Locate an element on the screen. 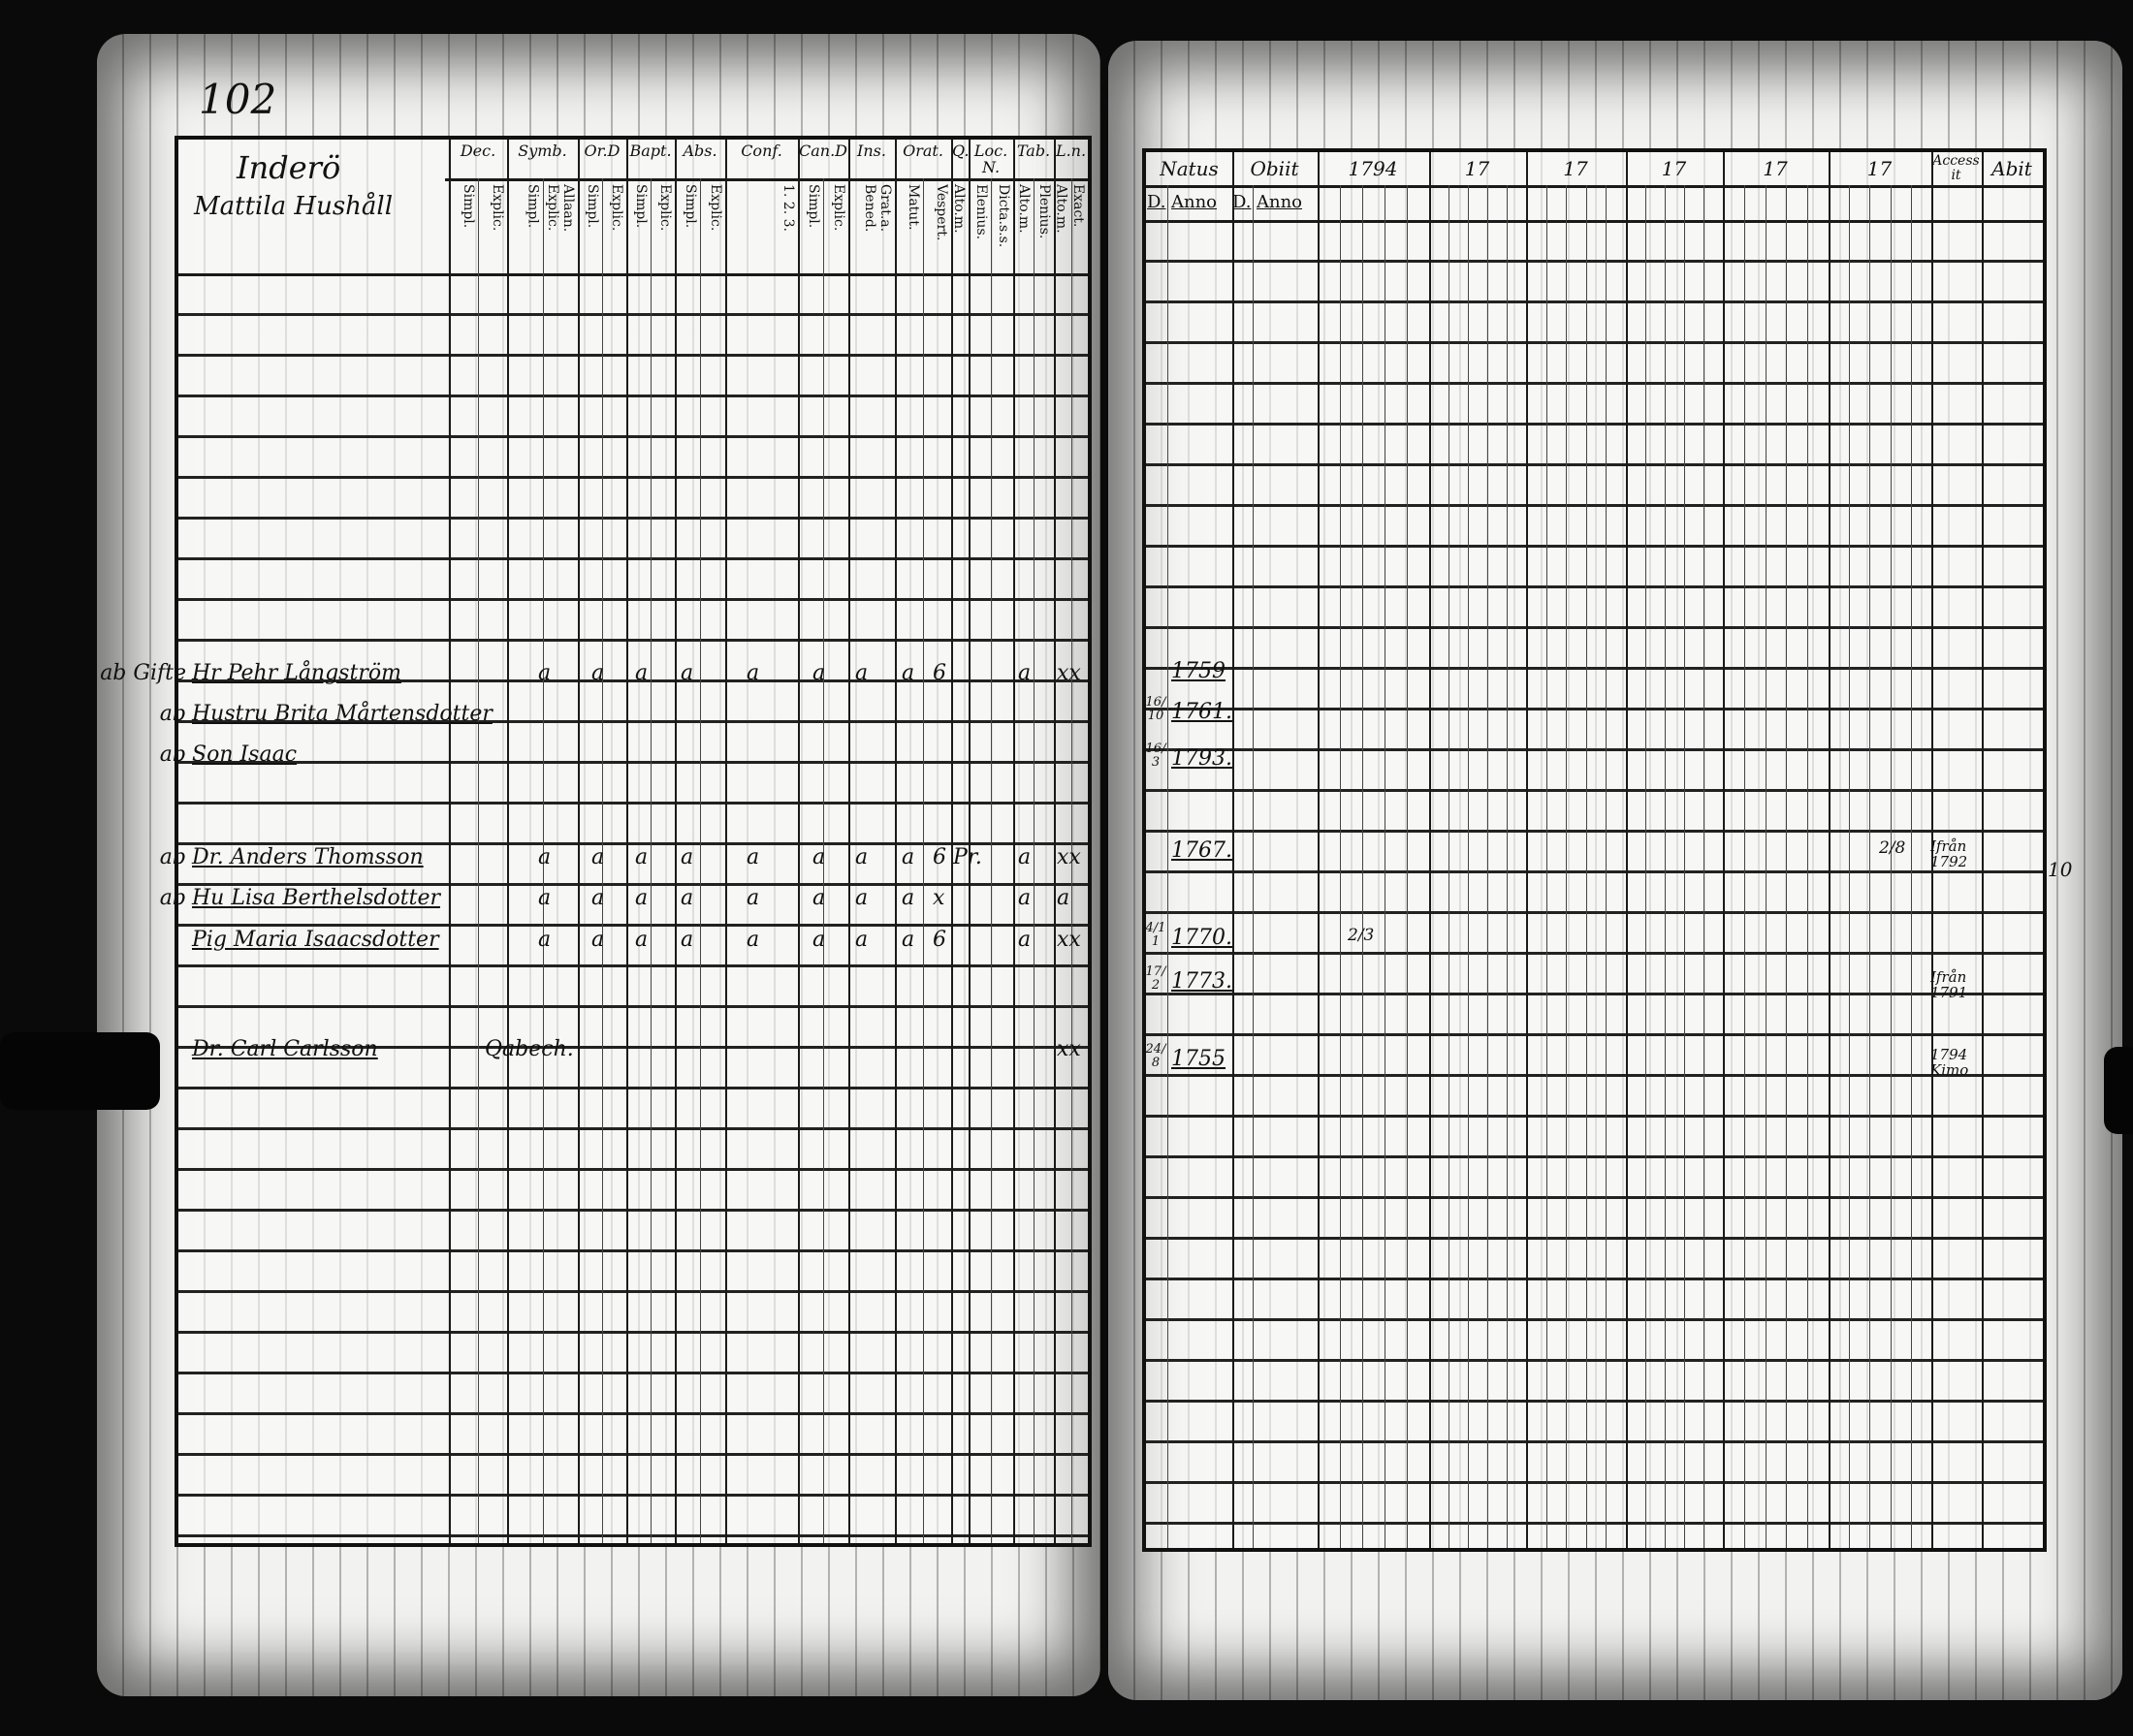 Image resolution: width=2133 pixels, height=1736 pixels. sub-column-label-natus-year: Anno is located at coordinates (1194, 202).